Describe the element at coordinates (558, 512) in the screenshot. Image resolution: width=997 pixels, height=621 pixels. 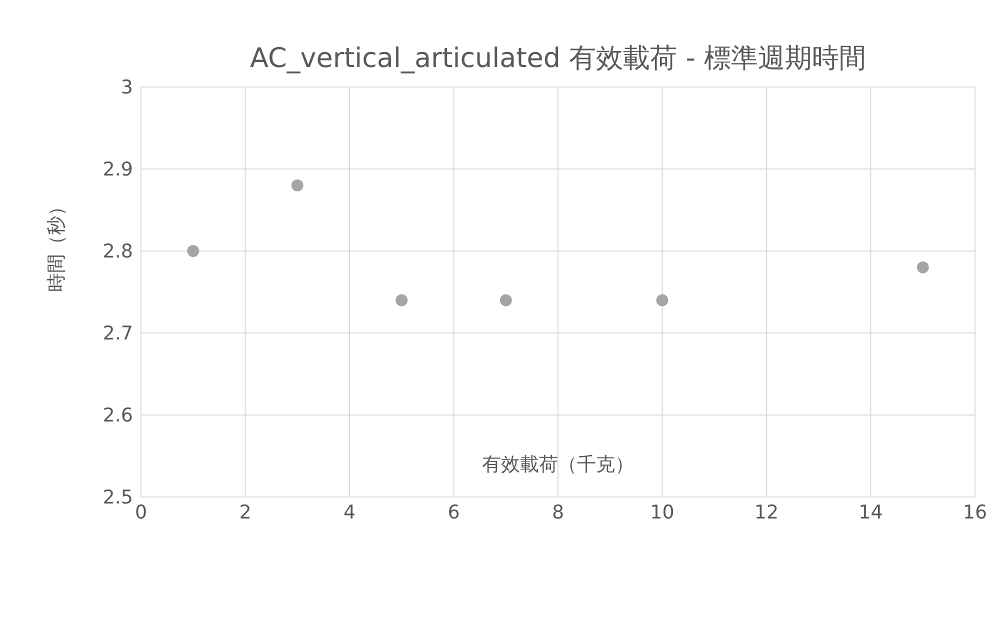
I see `x-tick-label: 8` at that location.